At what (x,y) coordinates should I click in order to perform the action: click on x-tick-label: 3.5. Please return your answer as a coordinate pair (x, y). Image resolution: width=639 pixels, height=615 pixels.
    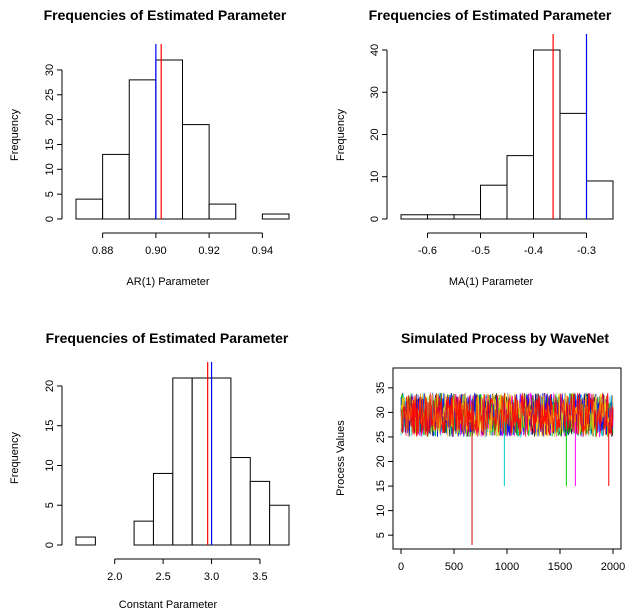
    Looking at the image, I should click on (259, 577).